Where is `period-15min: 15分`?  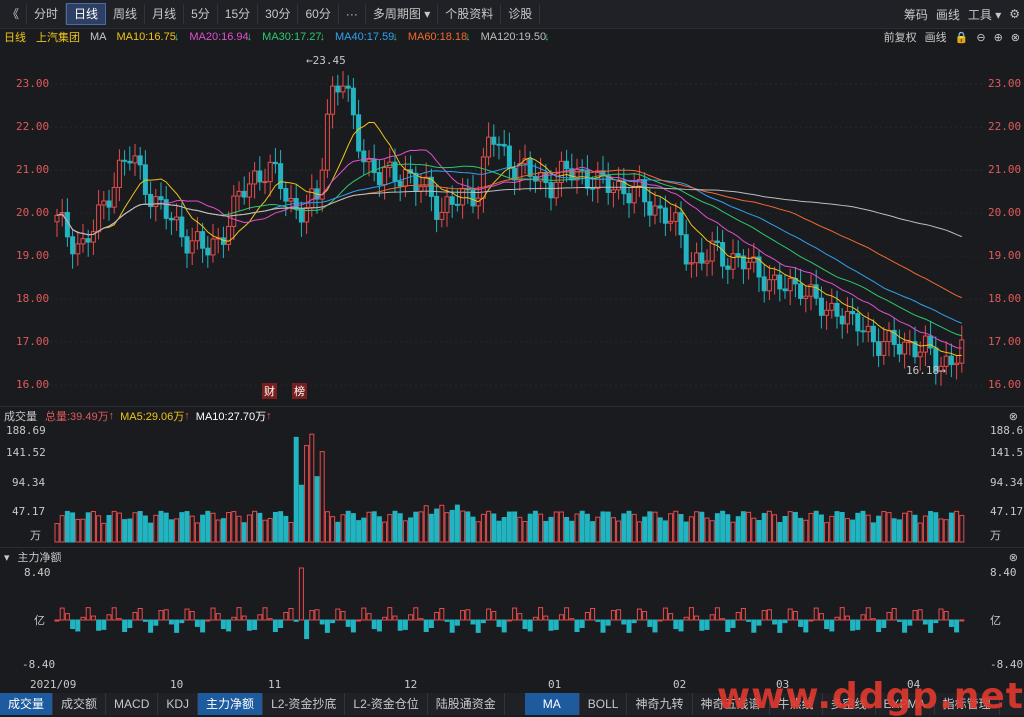 period-15min: 15分 is located at coordinates (238, 14).